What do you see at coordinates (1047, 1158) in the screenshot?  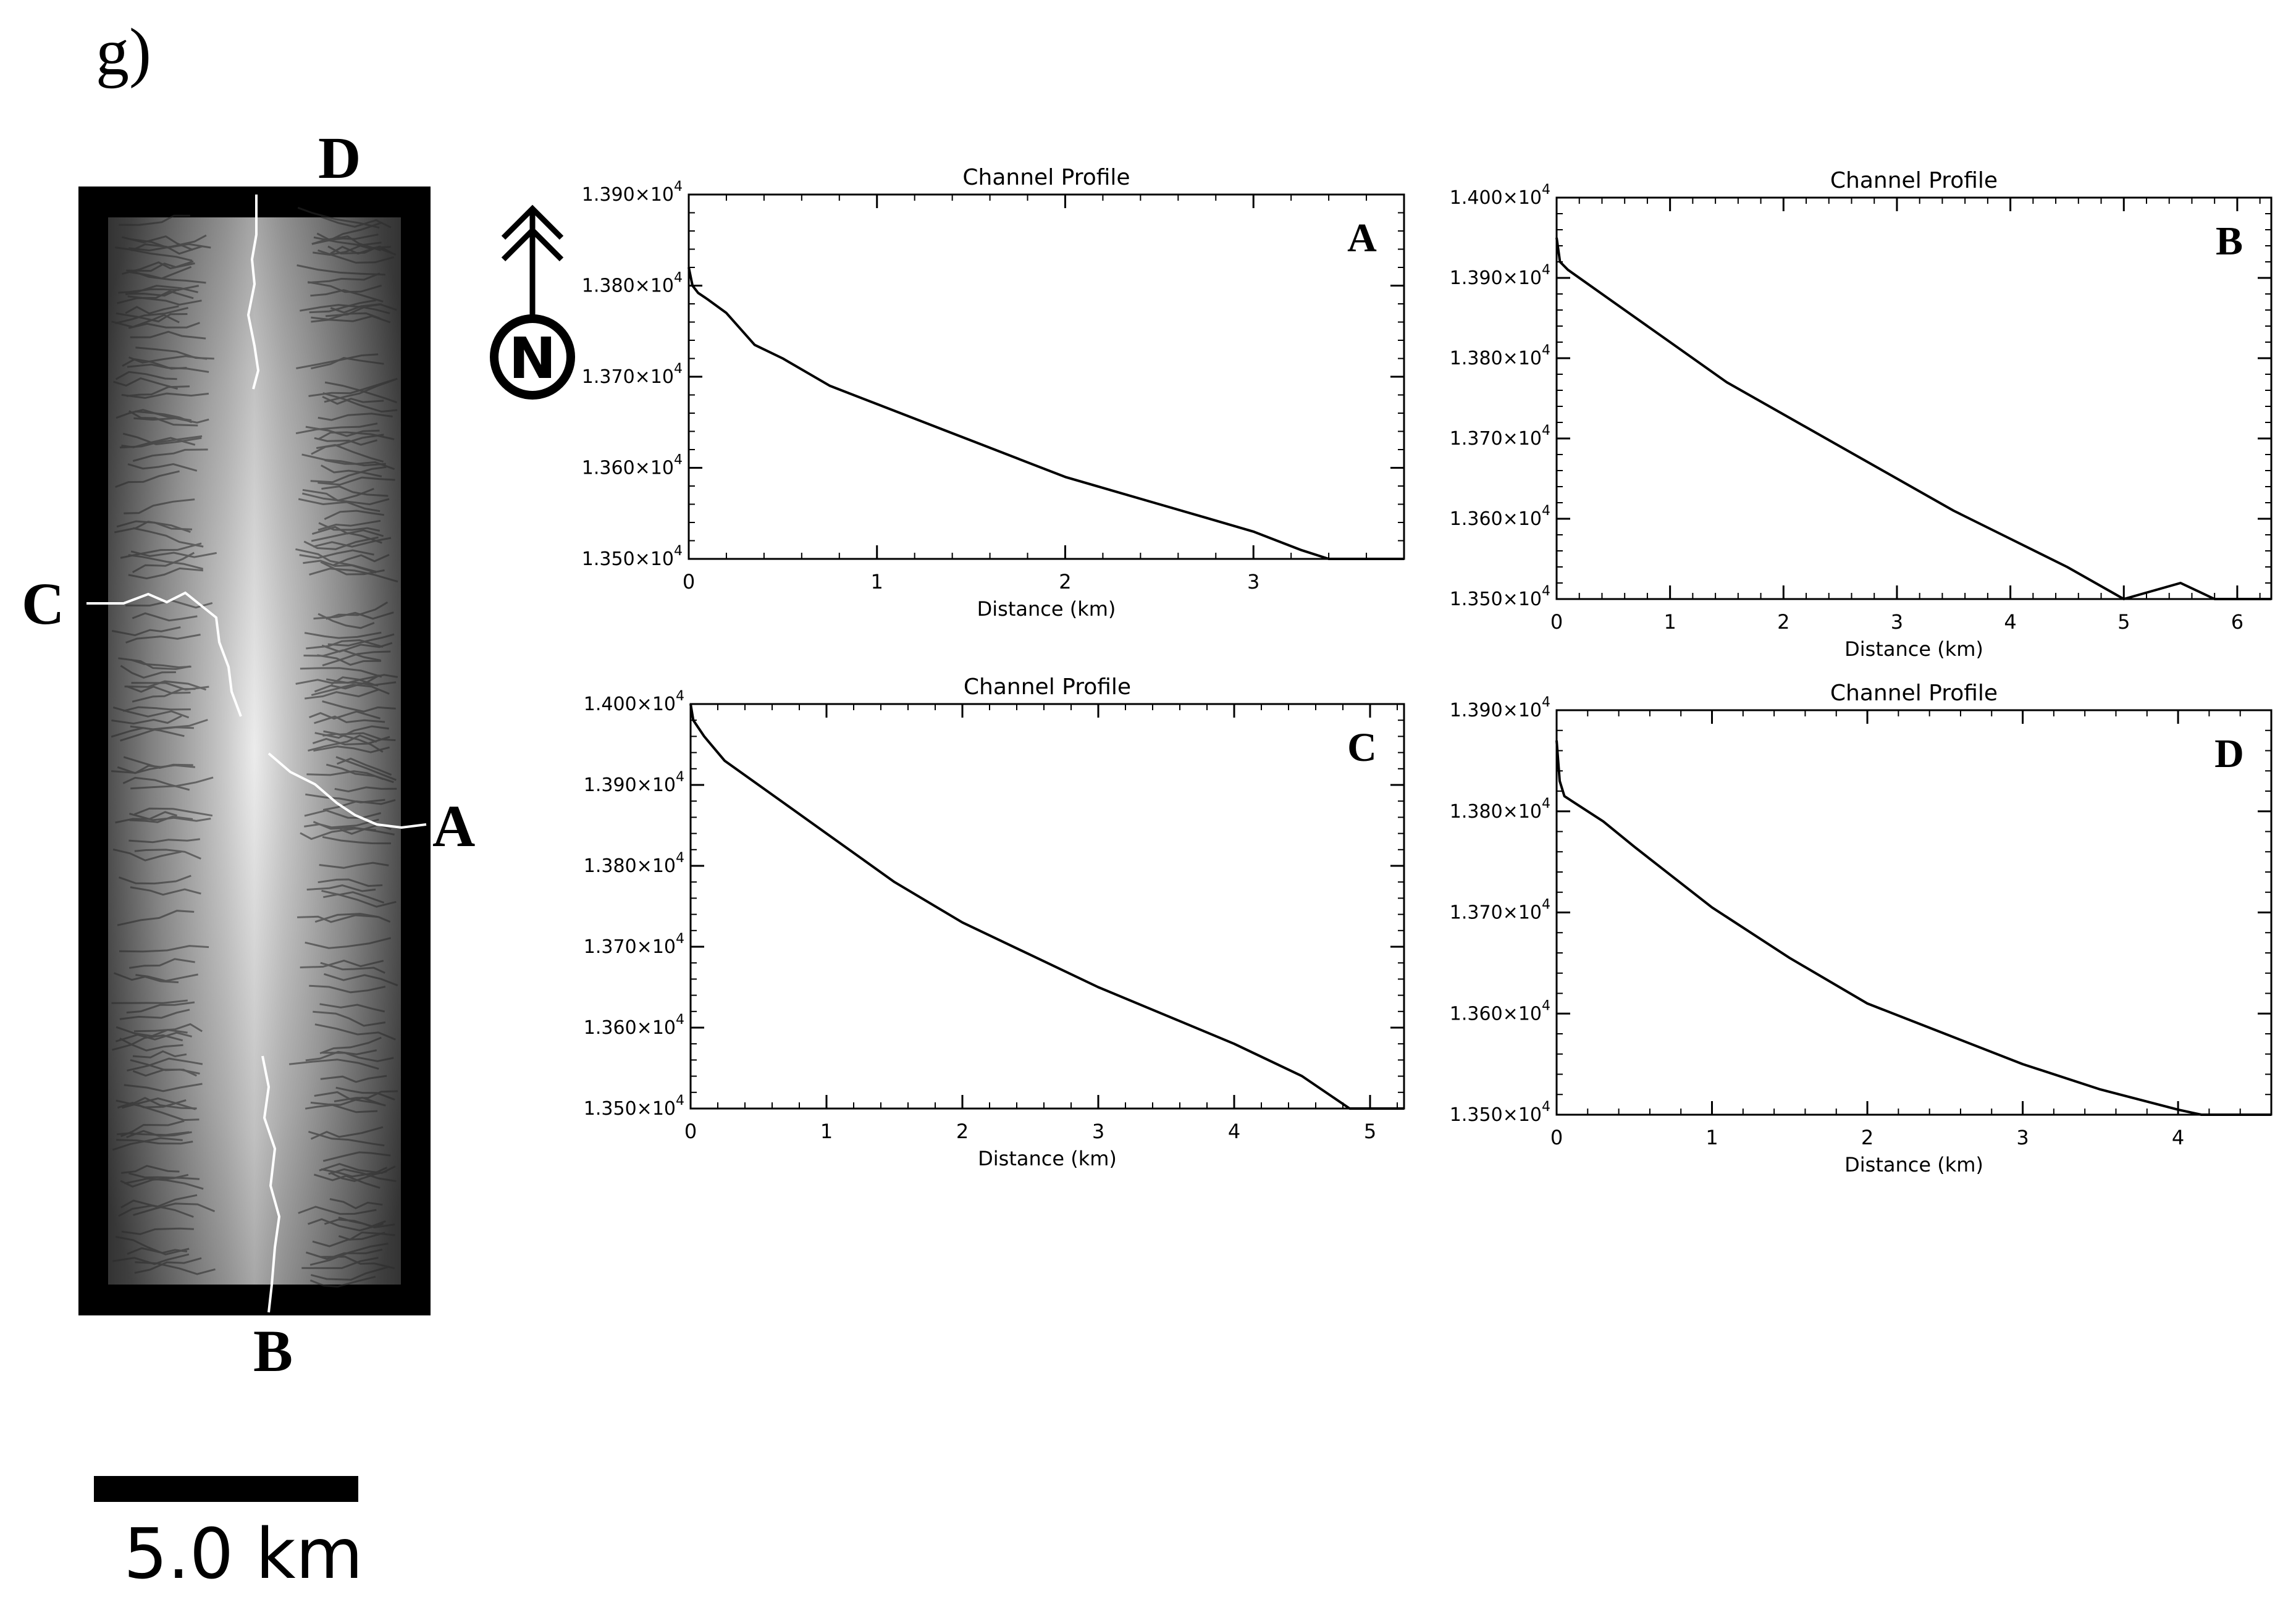 I see `x-axis-label: Distance (km)` at bounding box center [1047, 1158].